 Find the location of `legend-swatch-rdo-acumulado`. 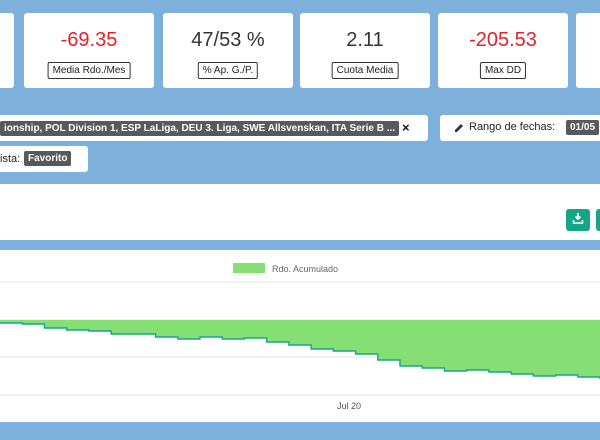

legend-swatch-rdo-acumulado is located at coordinates (249, 268).